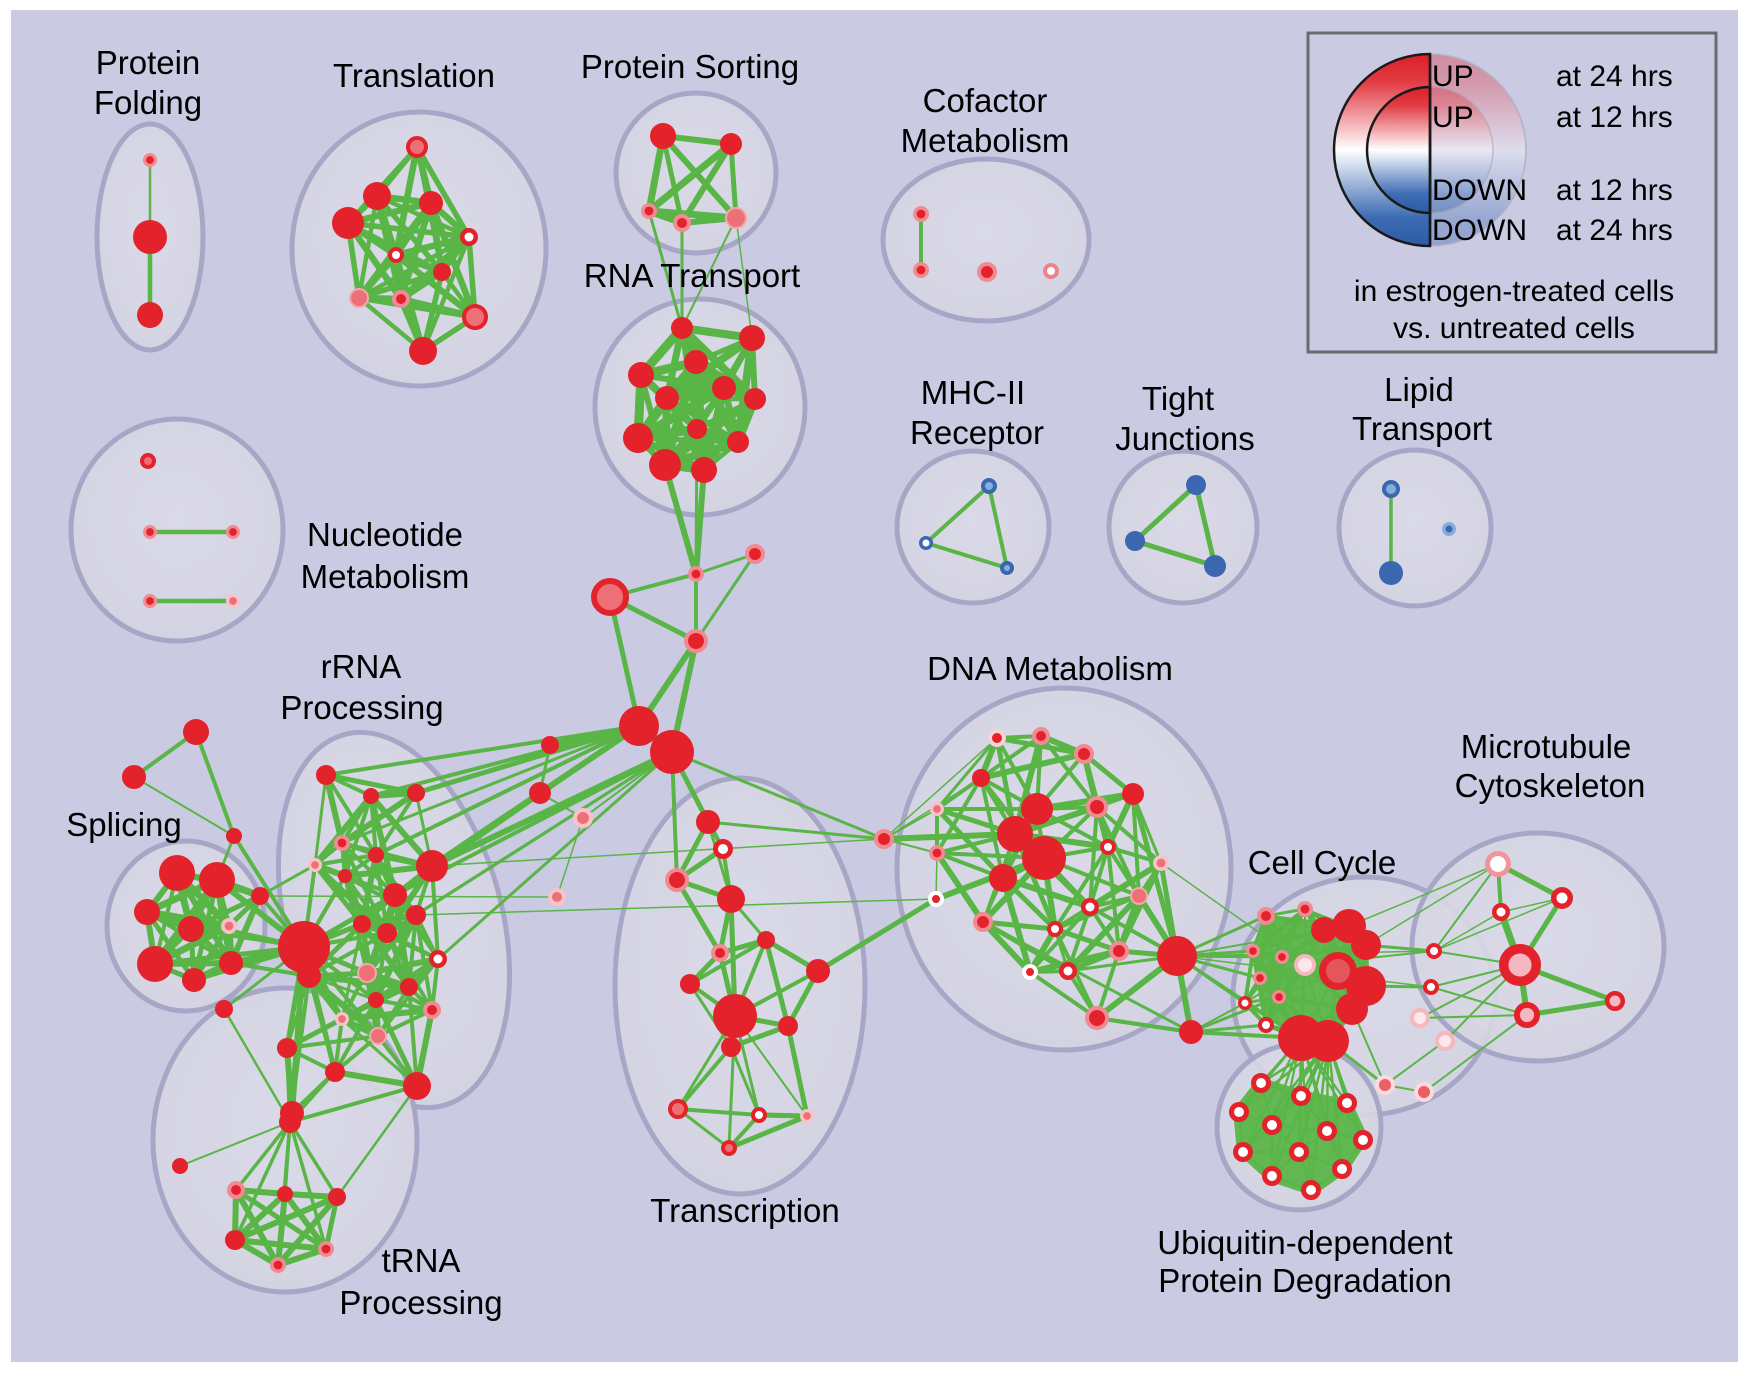 The width and height of the screenshot is (1750, 1376). Describe the element at coordinates (745, 1210) in the screenshot. I see `svg-text: Transcription` at that location.